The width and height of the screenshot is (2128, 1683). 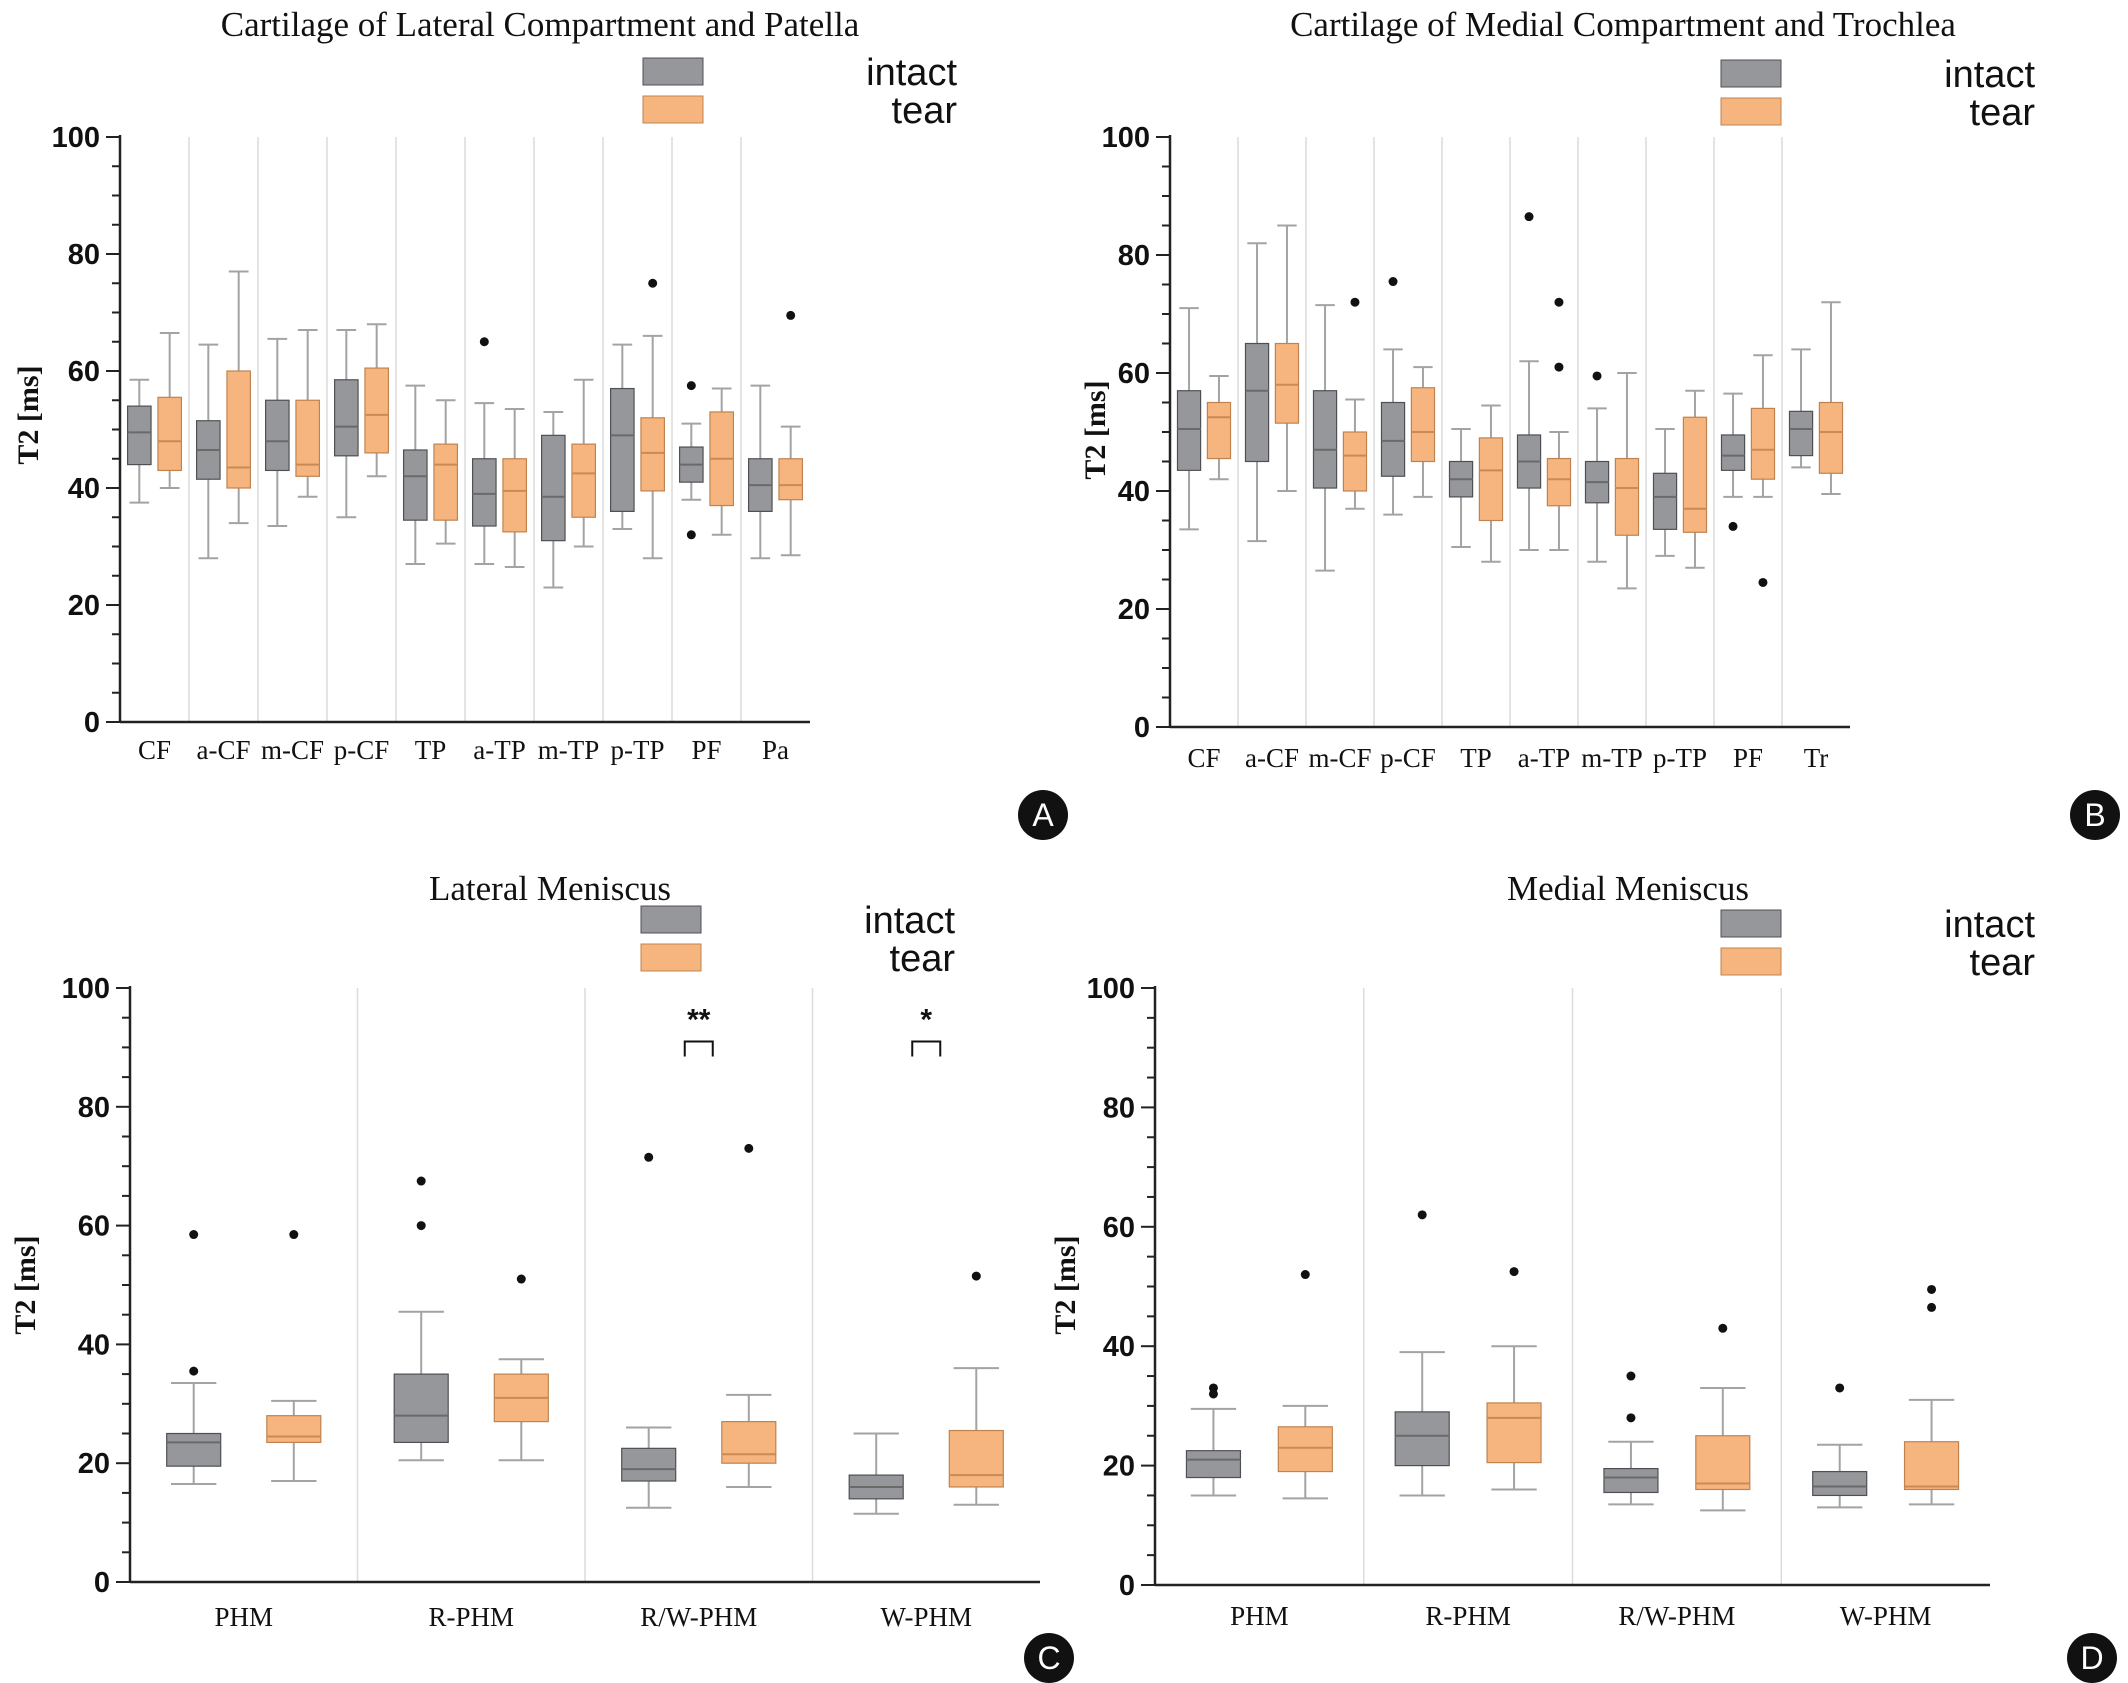 I want to click on panel-badge-label: B, so click(x=2094, y=815).